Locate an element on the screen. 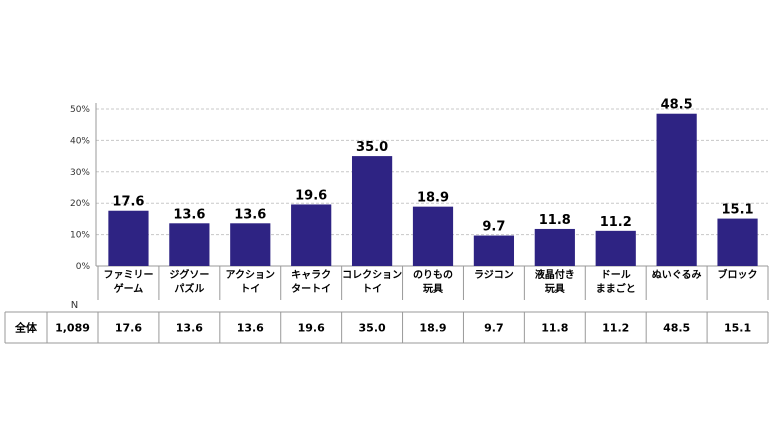  category-label: ゲーム is located at coordinates (129, 288).